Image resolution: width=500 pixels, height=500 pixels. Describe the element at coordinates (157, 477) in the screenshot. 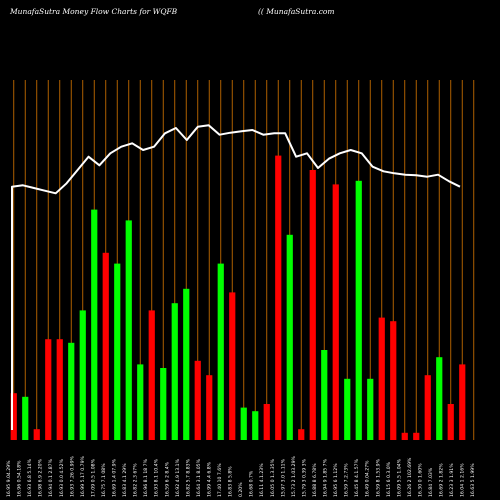

I see `x-tick-label: 16.93 8.1 10.4%` at that location.